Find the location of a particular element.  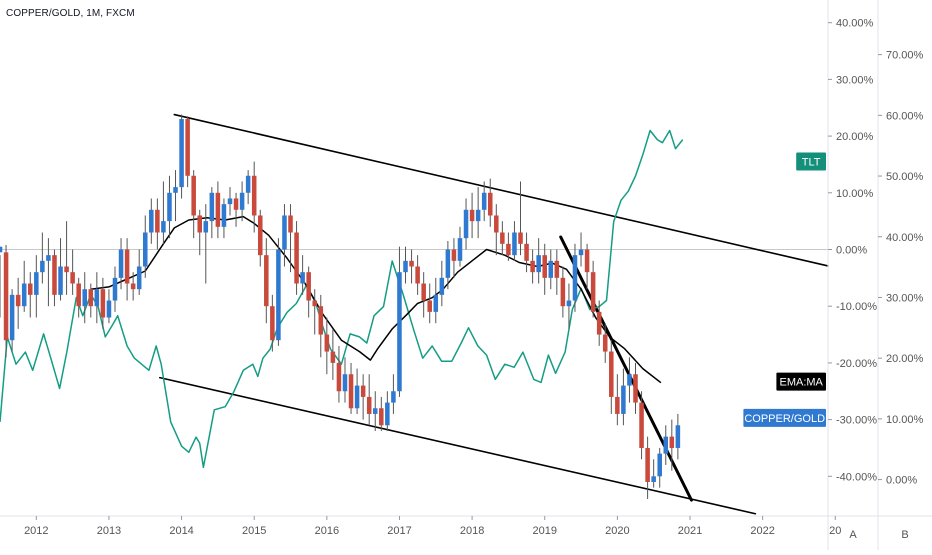

axis-b-tick-label: 70.00% is located at coordinates (905, 56).